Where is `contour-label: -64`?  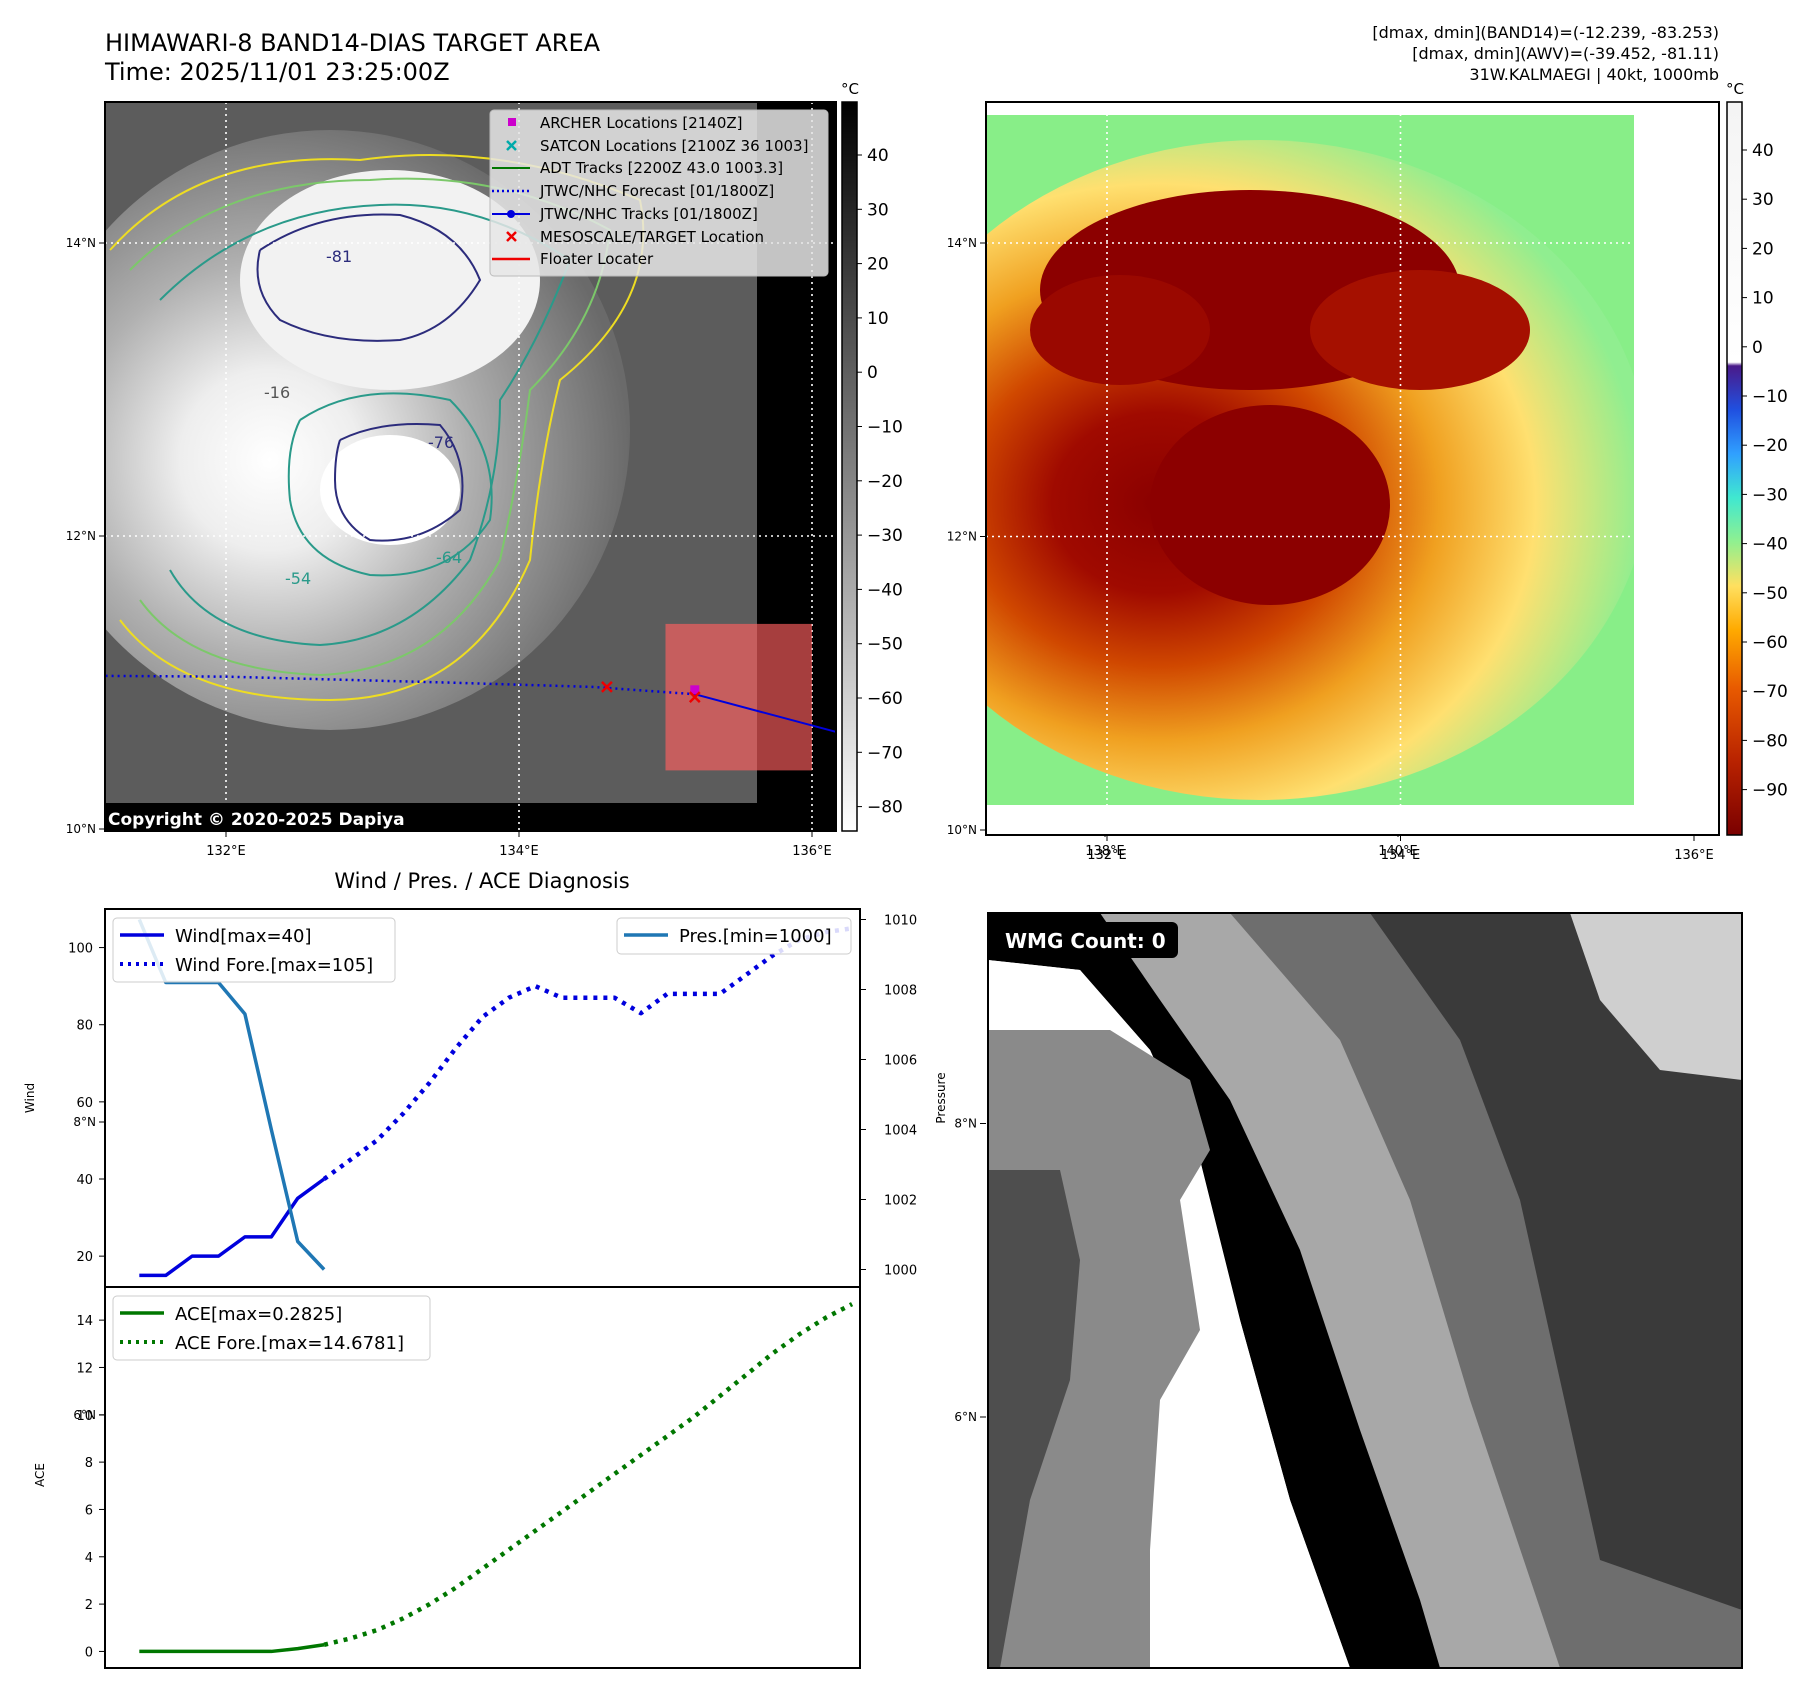
contour-label: -64 is located at coordinates (449, 557).